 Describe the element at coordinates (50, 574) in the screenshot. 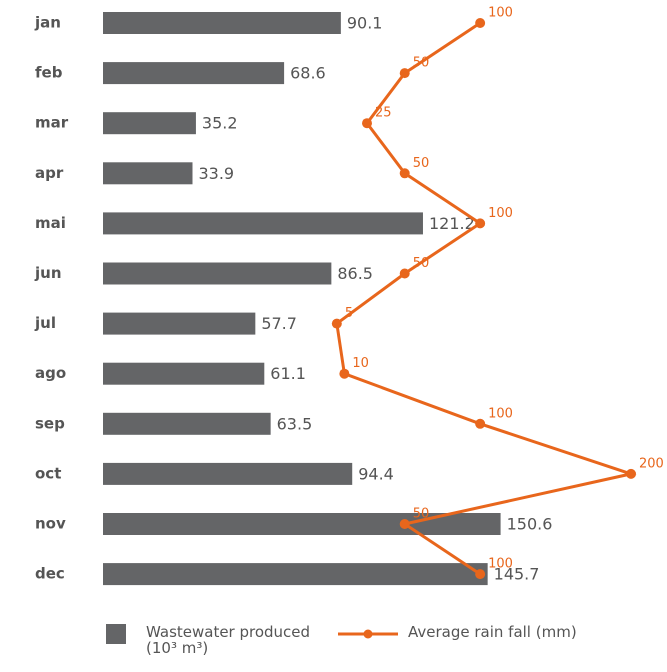

I see `y-tick-label: dec` at that location.